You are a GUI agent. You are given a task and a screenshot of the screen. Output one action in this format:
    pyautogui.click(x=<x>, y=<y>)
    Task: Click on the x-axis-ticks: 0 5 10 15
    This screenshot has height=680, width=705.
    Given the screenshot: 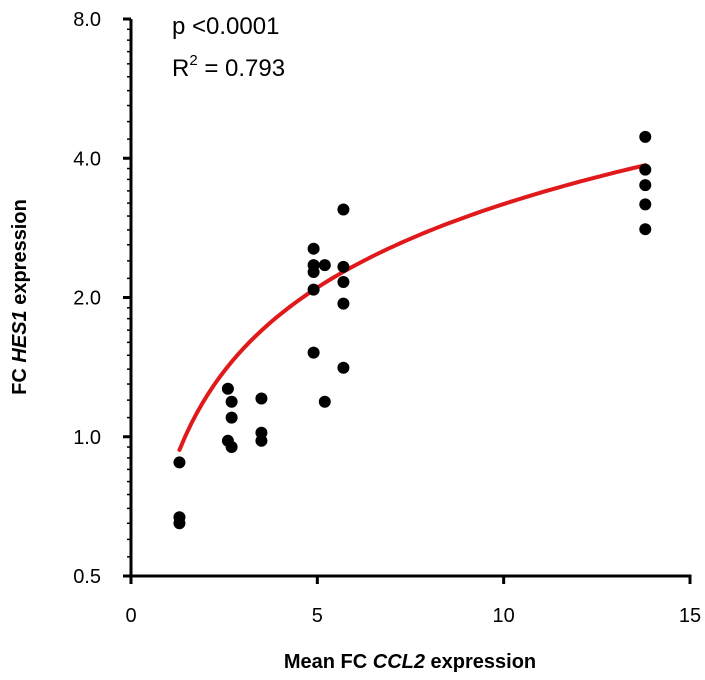 What is the action you would take?
    pyautogui.click(x=413, y=601)
    